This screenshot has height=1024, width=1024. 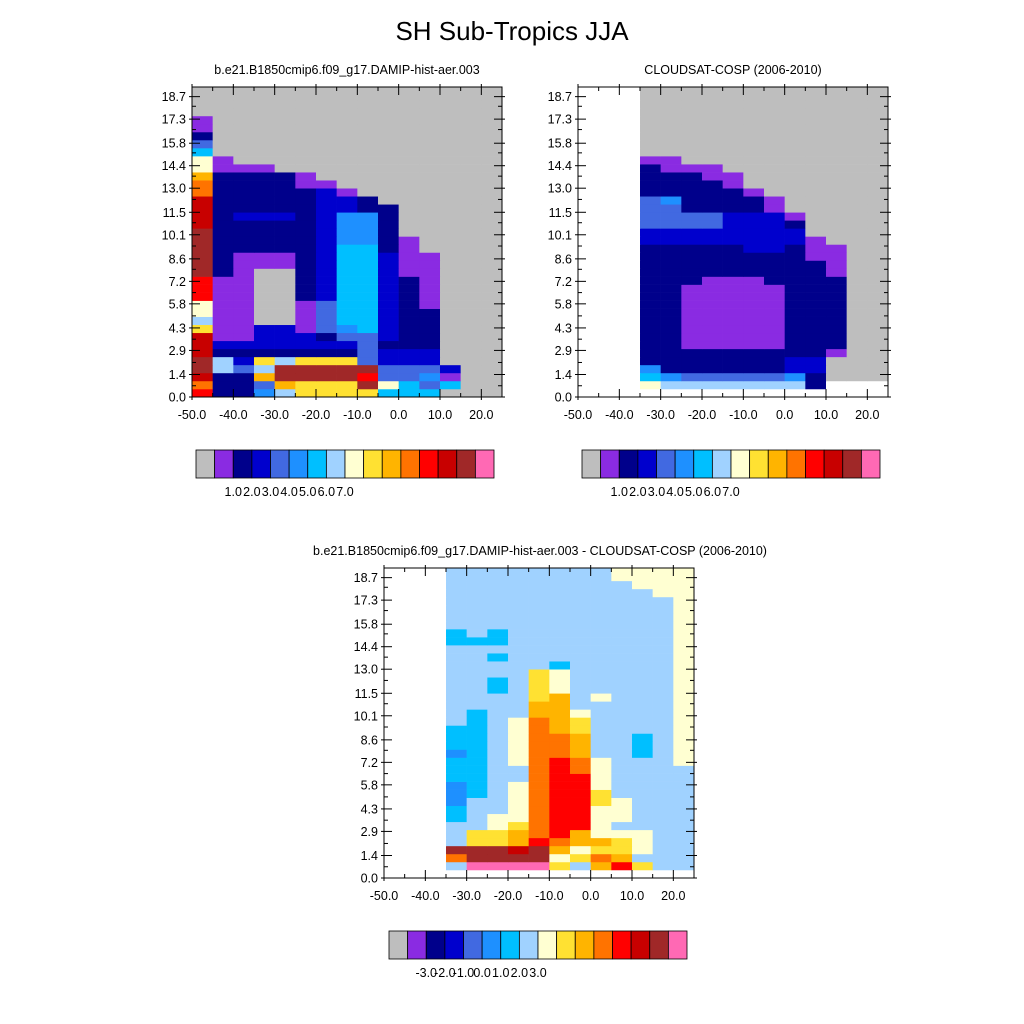 I want to click on x-tick-label: -40.0, so click(x=233, y=415).